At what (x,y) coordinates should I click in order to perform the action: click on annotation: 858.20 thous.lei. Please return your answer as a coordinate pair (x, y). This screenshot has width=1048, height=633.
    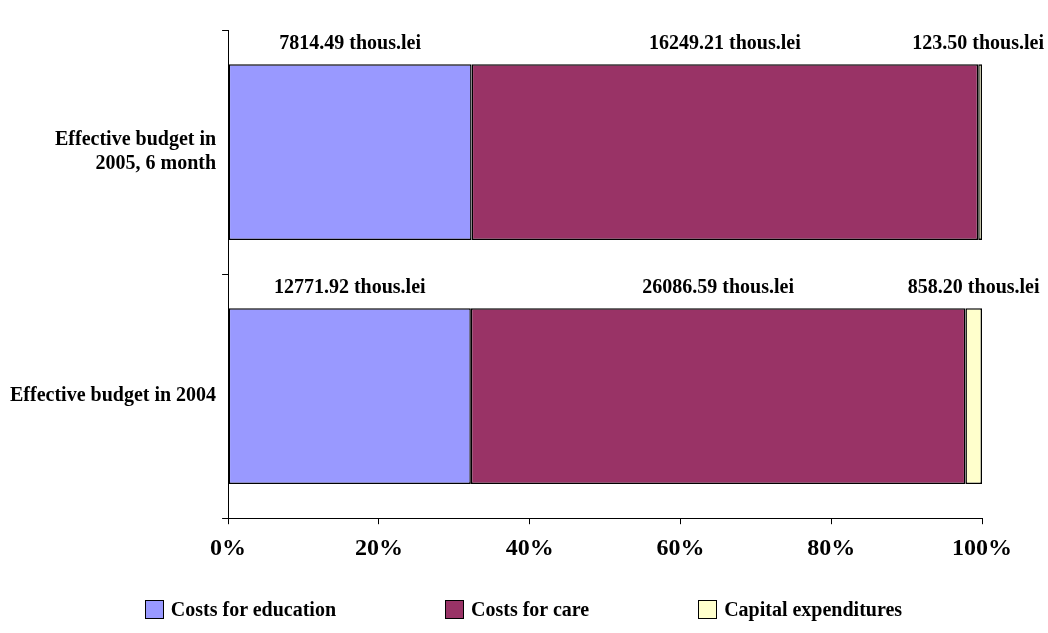
    Looking at the image, I should click on (973, 286).